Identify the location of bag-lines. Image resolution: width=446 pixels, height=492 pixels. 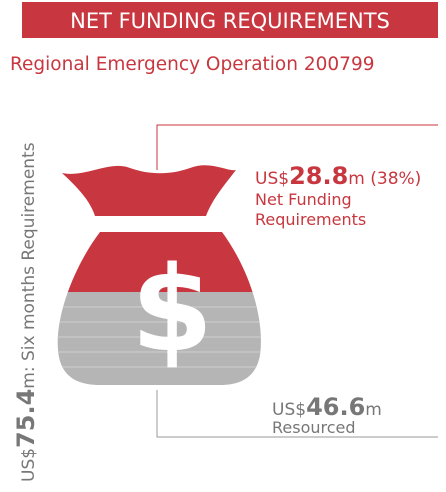
(159, 337).